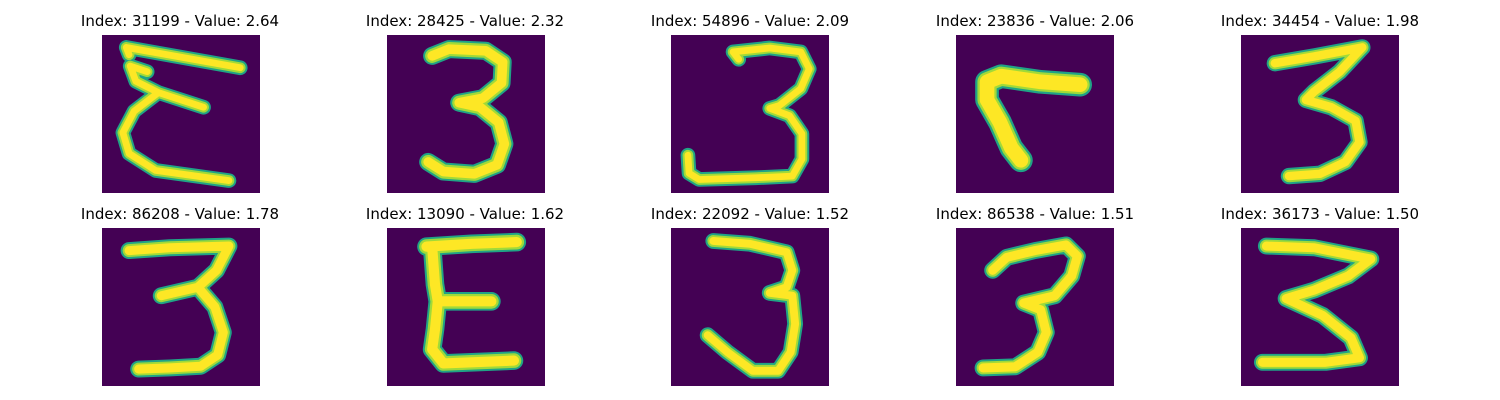  I want to click on tile-title: Index: 54896 - Value: 2.09, so click(750, 21).